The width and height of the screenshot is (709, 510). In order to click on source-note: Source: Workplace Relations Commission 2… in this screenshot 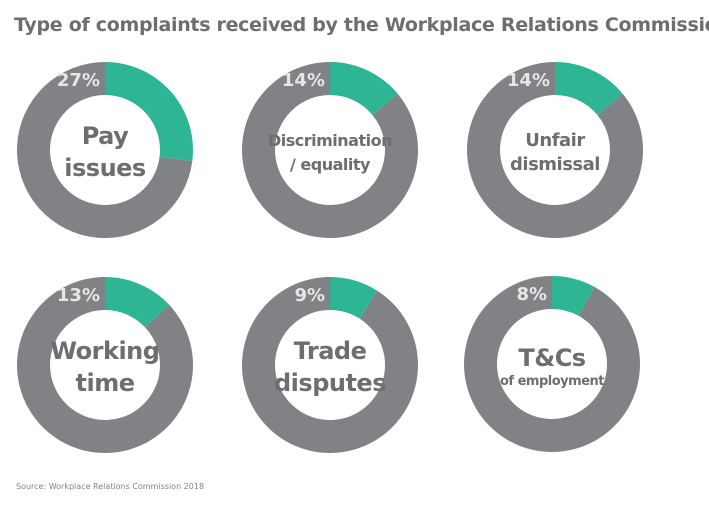, I will do `click(110, 486)`.